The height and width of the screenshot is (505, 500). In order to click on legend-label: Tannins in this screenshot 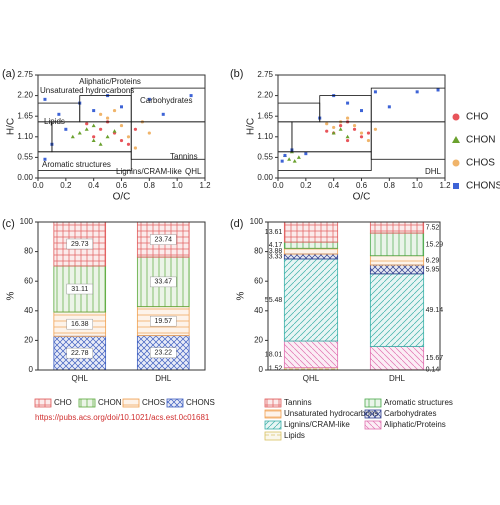, I will do `click(298, 402)`.